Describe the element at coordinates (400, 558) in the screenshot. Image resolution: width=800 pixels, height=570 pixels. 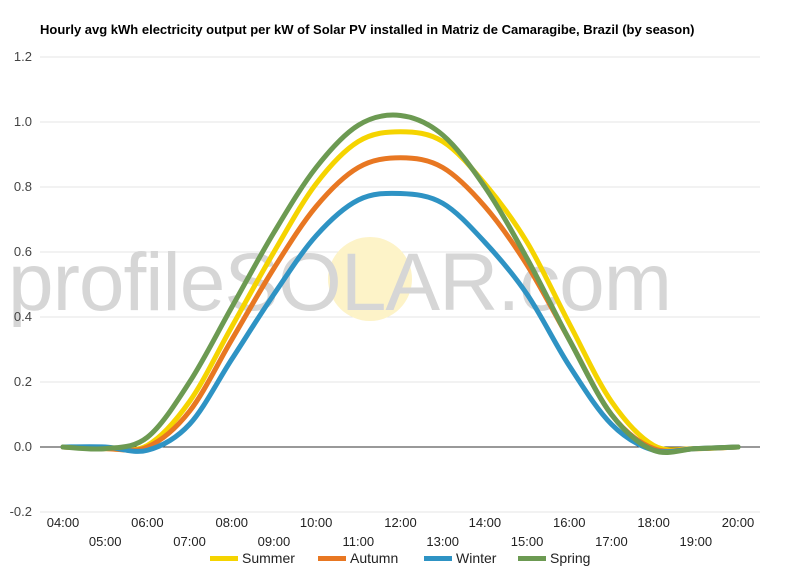
I see `legend: Summer Autumn Winter Spring` at that location.